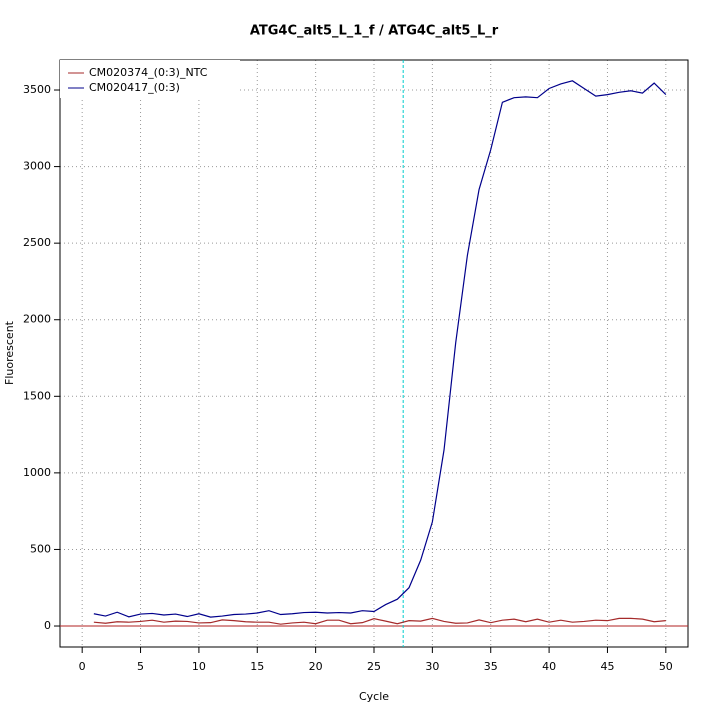 Image resolution: width=720 pixels, height=720 pixels. I want to click on y-tick-label: 1000, so click(37, 472).